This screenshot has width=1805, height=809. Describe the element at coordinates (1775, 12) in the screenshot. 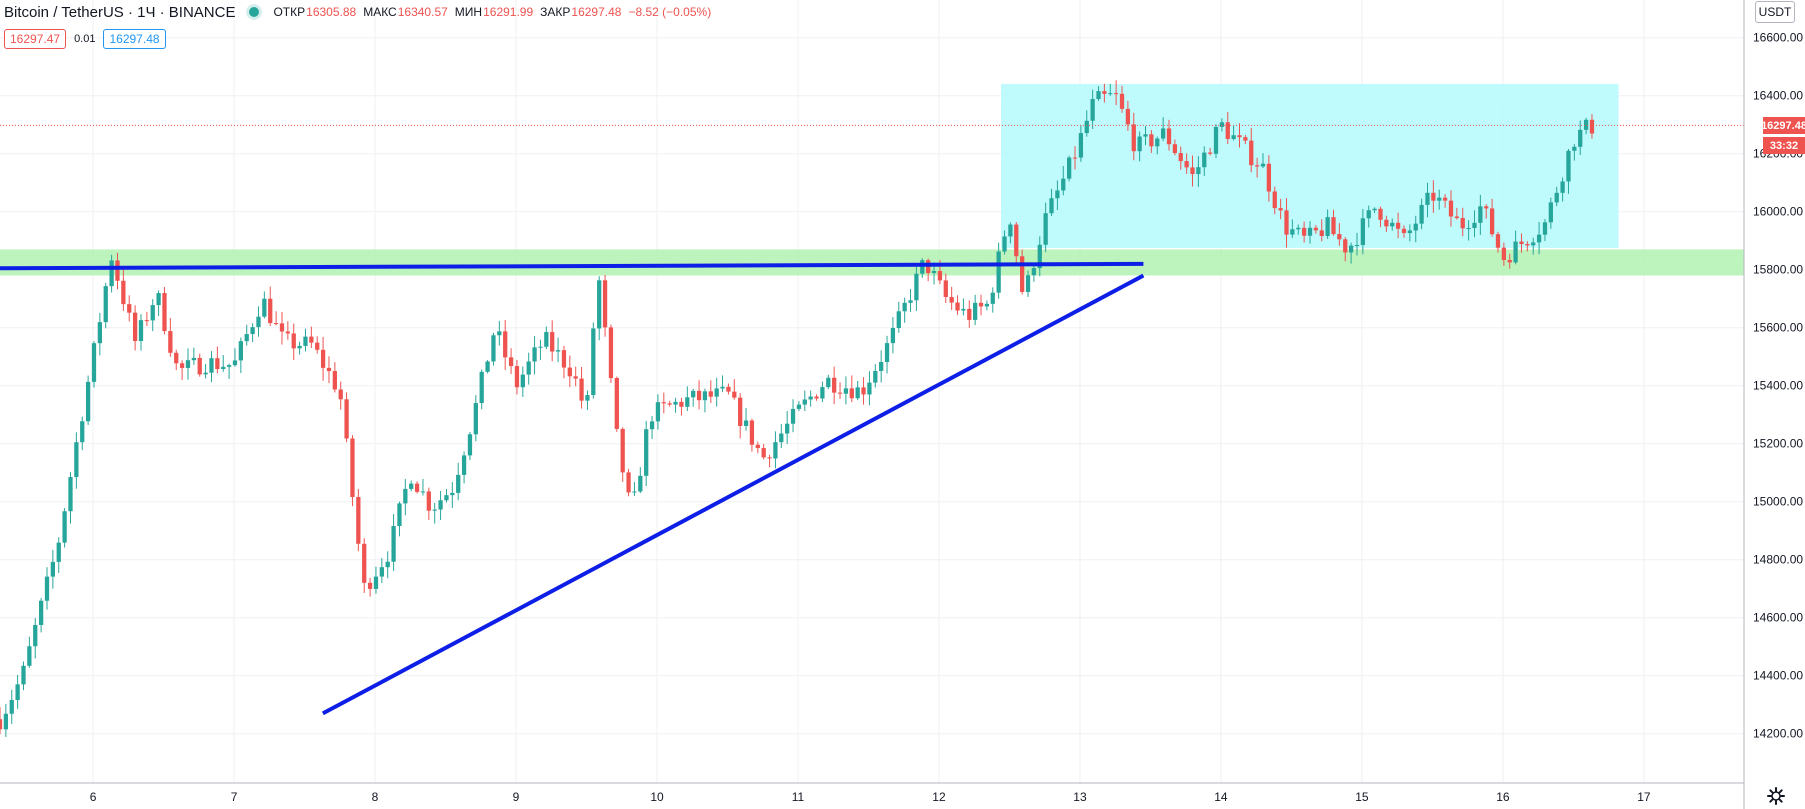

I see `currency-button: USDT` at that location.